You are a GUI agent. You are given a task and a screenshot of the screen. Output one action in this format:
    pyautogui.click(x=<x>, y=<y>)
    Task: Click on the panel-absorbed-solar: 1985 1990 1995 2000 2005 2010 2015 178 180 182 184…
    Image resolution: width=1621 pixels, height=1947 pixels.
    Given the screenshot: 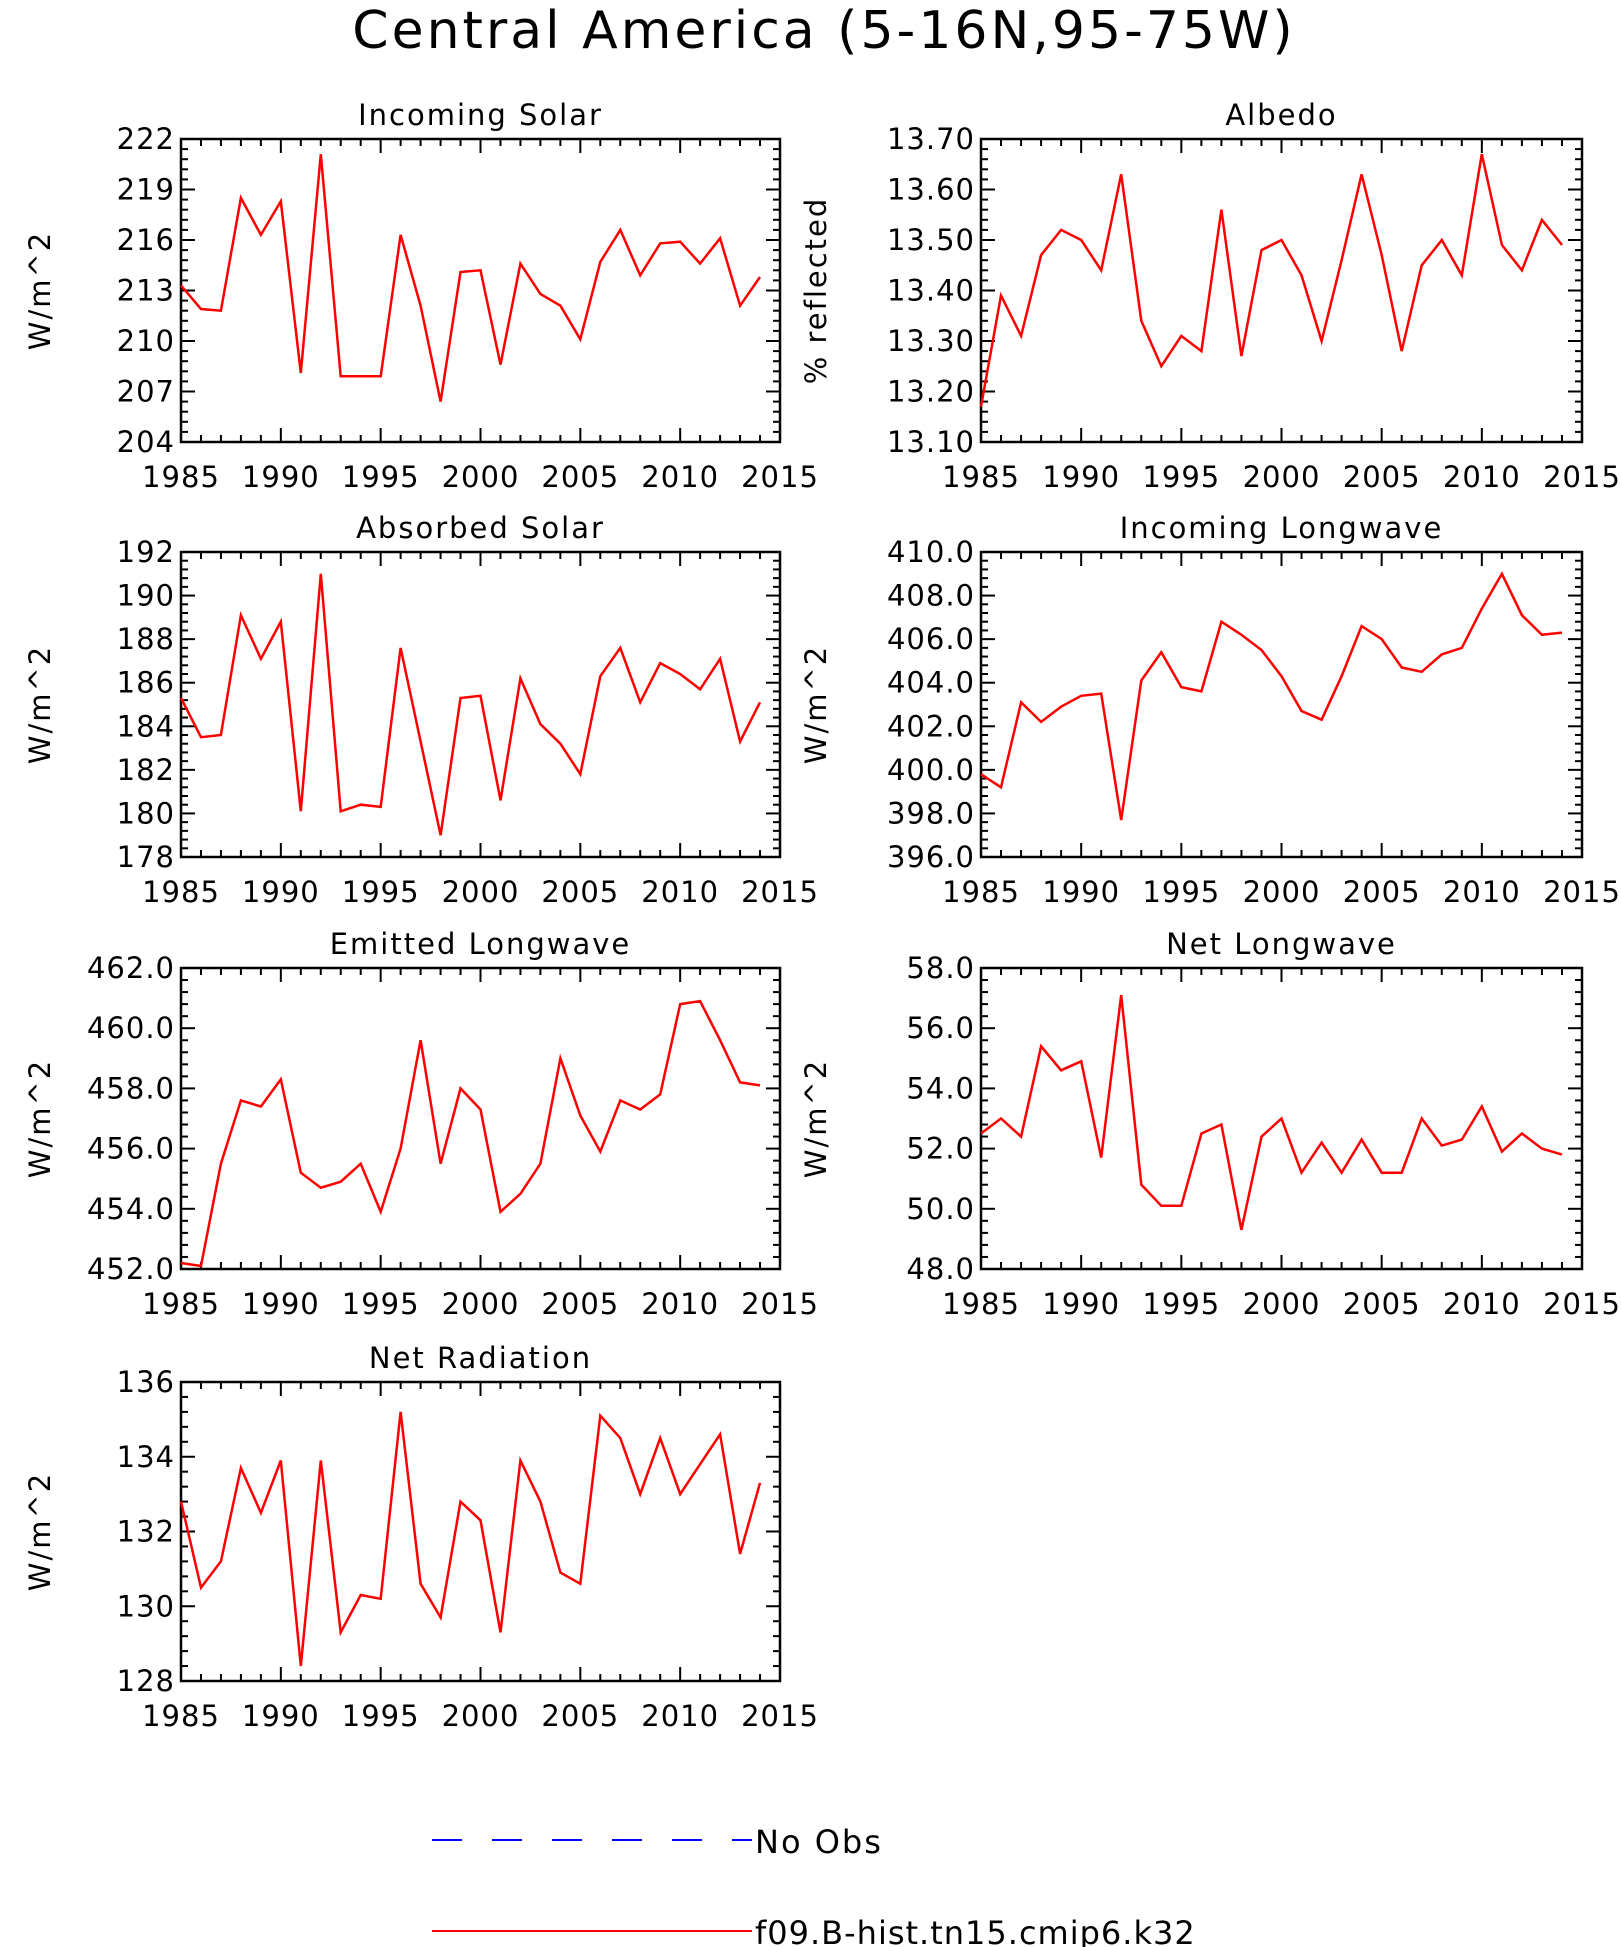 What is the action you would take?
    pyautogui.click(x=421, y=710)
    